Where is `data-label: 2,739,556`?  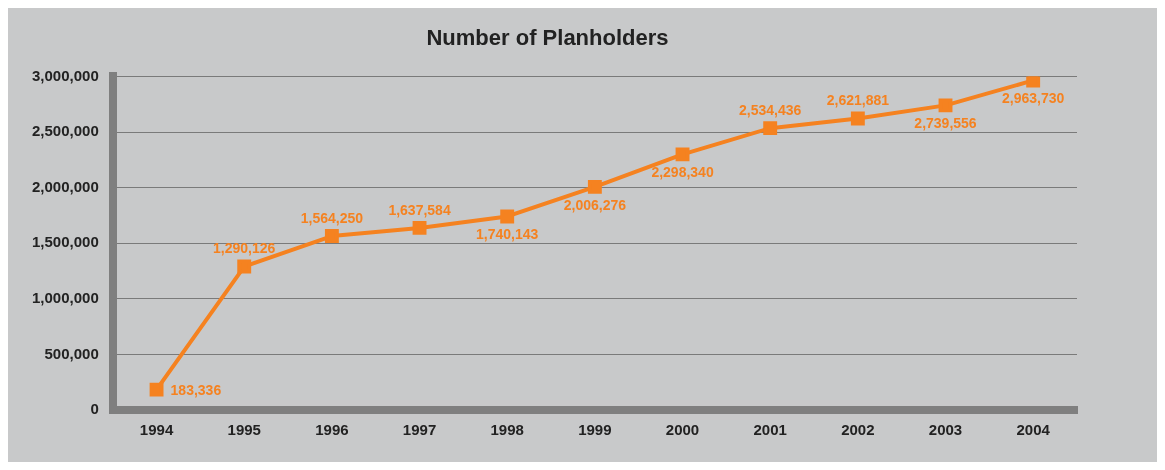
data-label: 2,739,556 is located at coordinates (945, 123).